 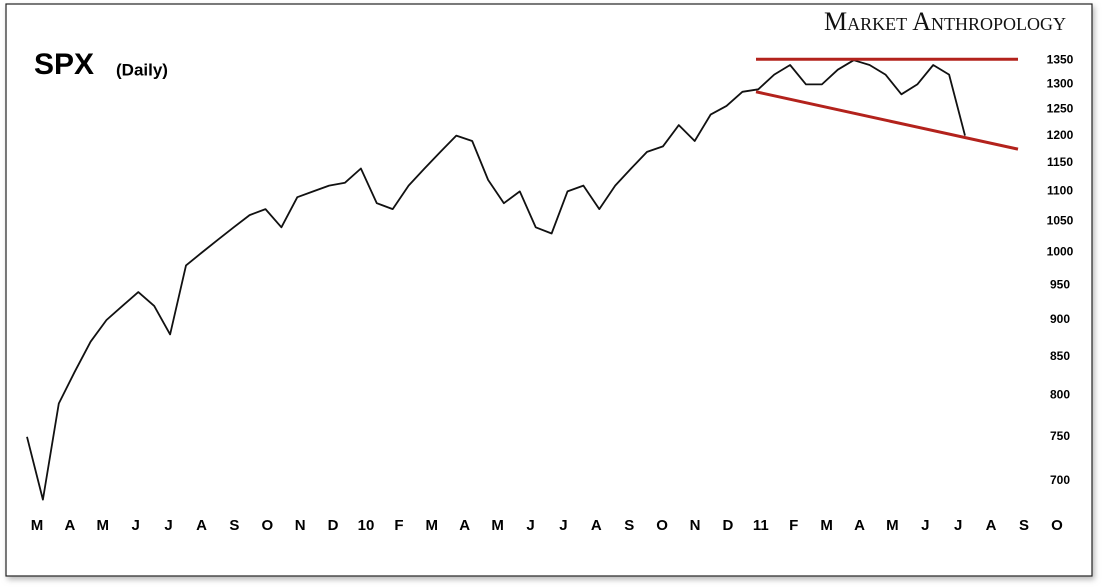 I want to click on y-tick-label: 750, so click(x=1060, y=436).